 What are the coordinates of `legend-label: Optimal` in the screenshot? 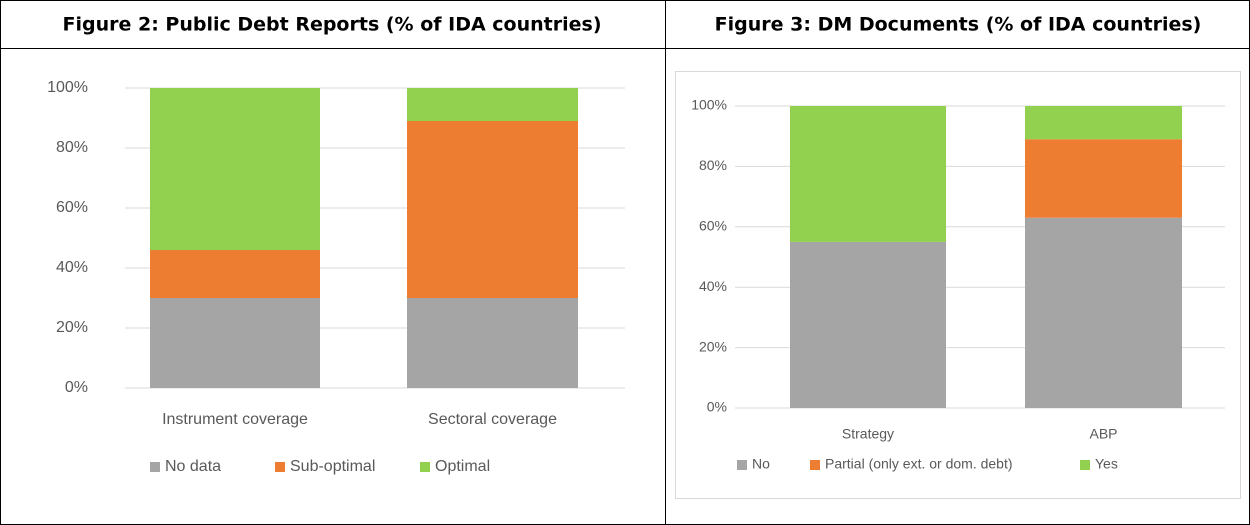 It's located at (462, 466).